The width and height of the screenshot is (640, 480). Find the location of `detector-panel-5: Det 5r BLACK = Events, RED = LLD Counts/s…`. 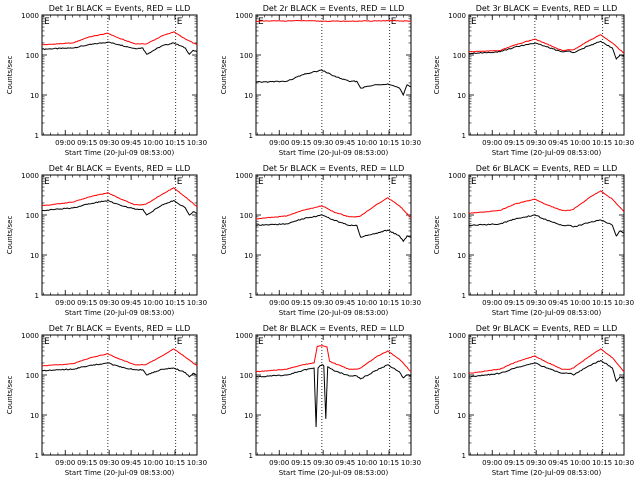

detector-panel-5: Det 5r BLACK = Events, RED = LLD Counts/s… is located at coordinates (320, 240).